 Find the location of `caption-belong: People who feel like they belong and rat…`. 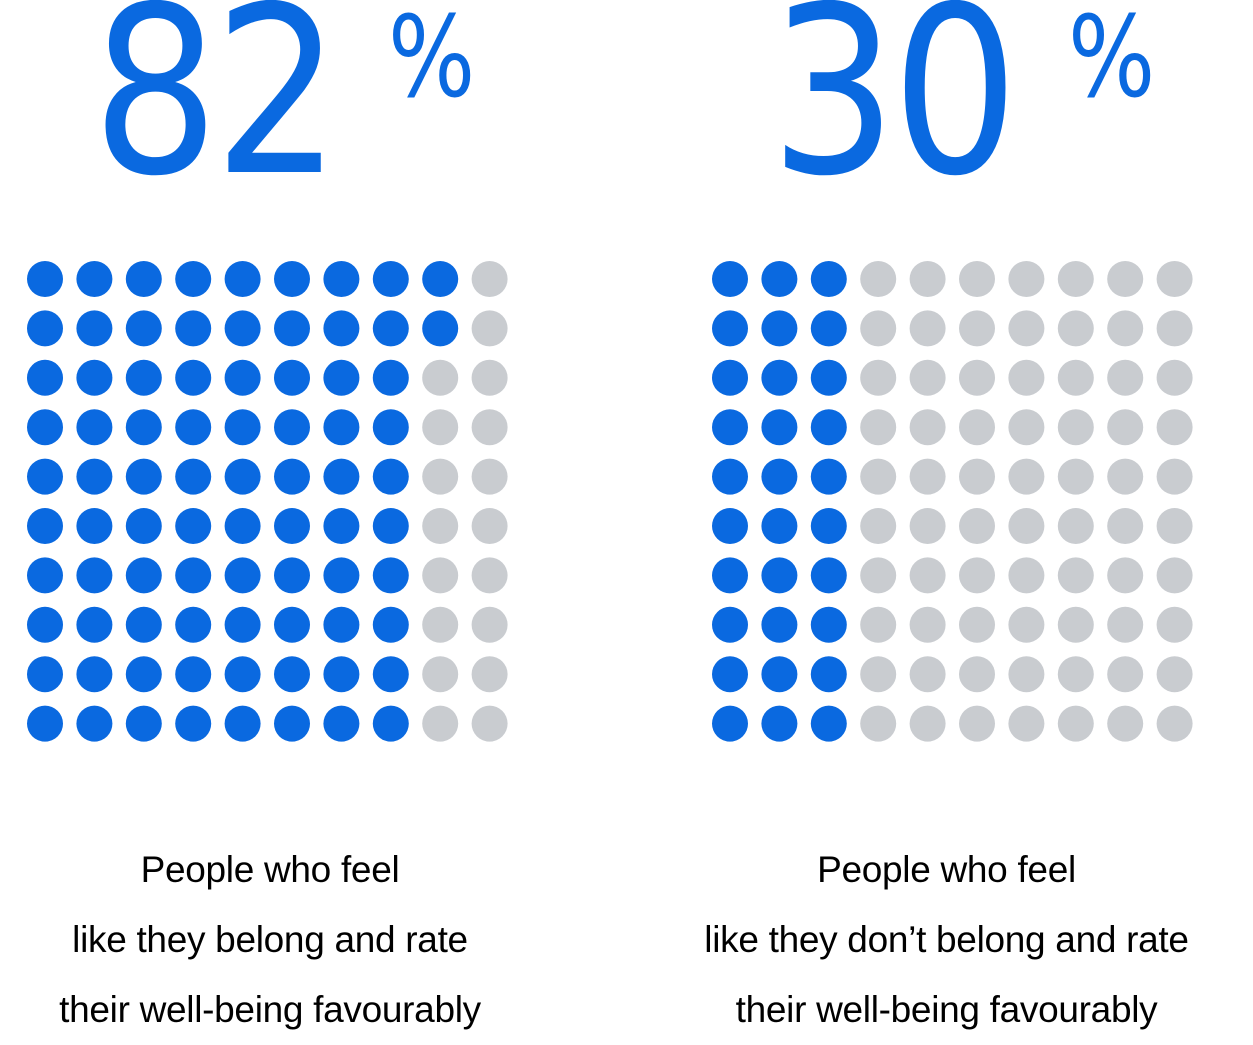

caption-belong: People who feel like they belong and rat… is located at coordinates (270, 940).